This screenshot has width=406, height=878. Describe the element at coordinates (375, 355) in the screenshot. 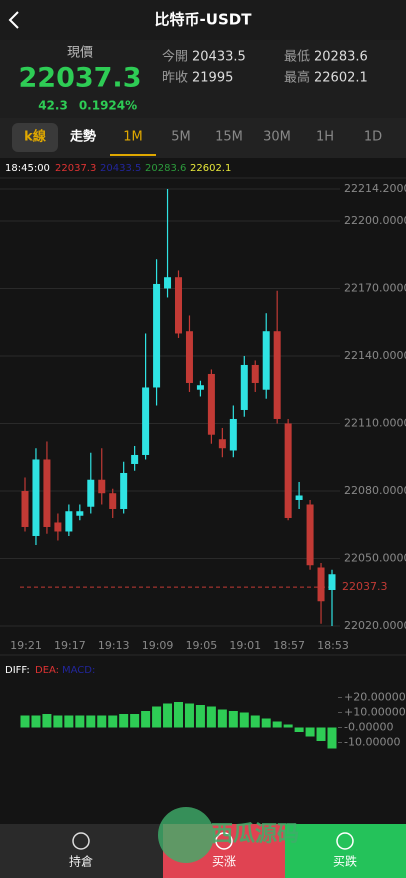

I see `y-tick-label: 22140.0000` at that location.